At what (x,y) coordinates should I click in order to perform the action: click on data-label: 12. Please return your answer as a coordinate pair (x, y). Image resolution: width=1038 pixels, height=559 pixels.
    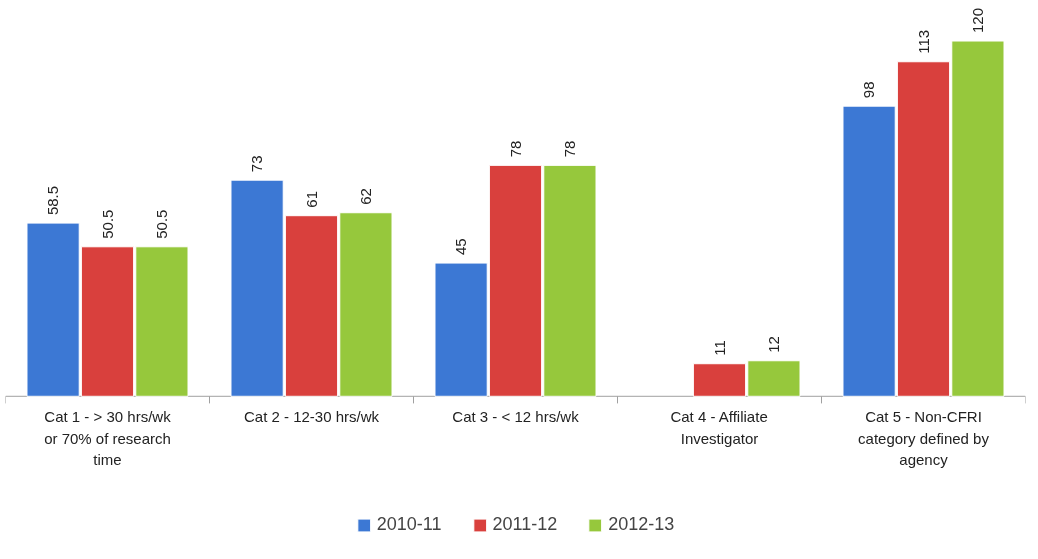
    Looking at the image, I should click on (773, 344).